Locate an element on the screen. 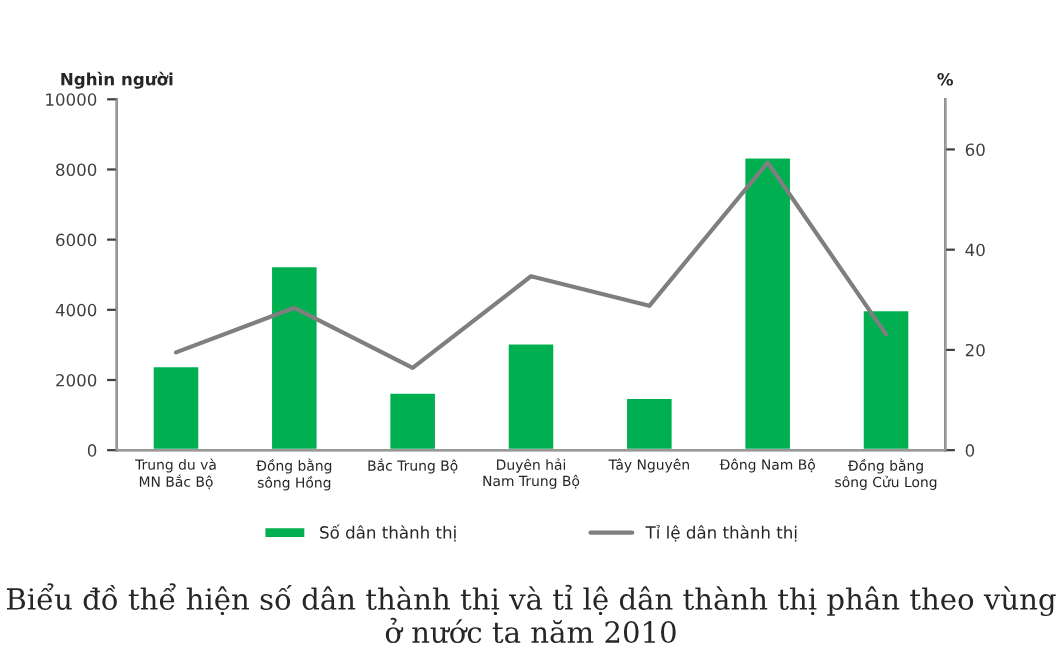 The width and height of the screenshot is (1062, 662). y-tick-label: 0 is located at coordinates (92, 450).